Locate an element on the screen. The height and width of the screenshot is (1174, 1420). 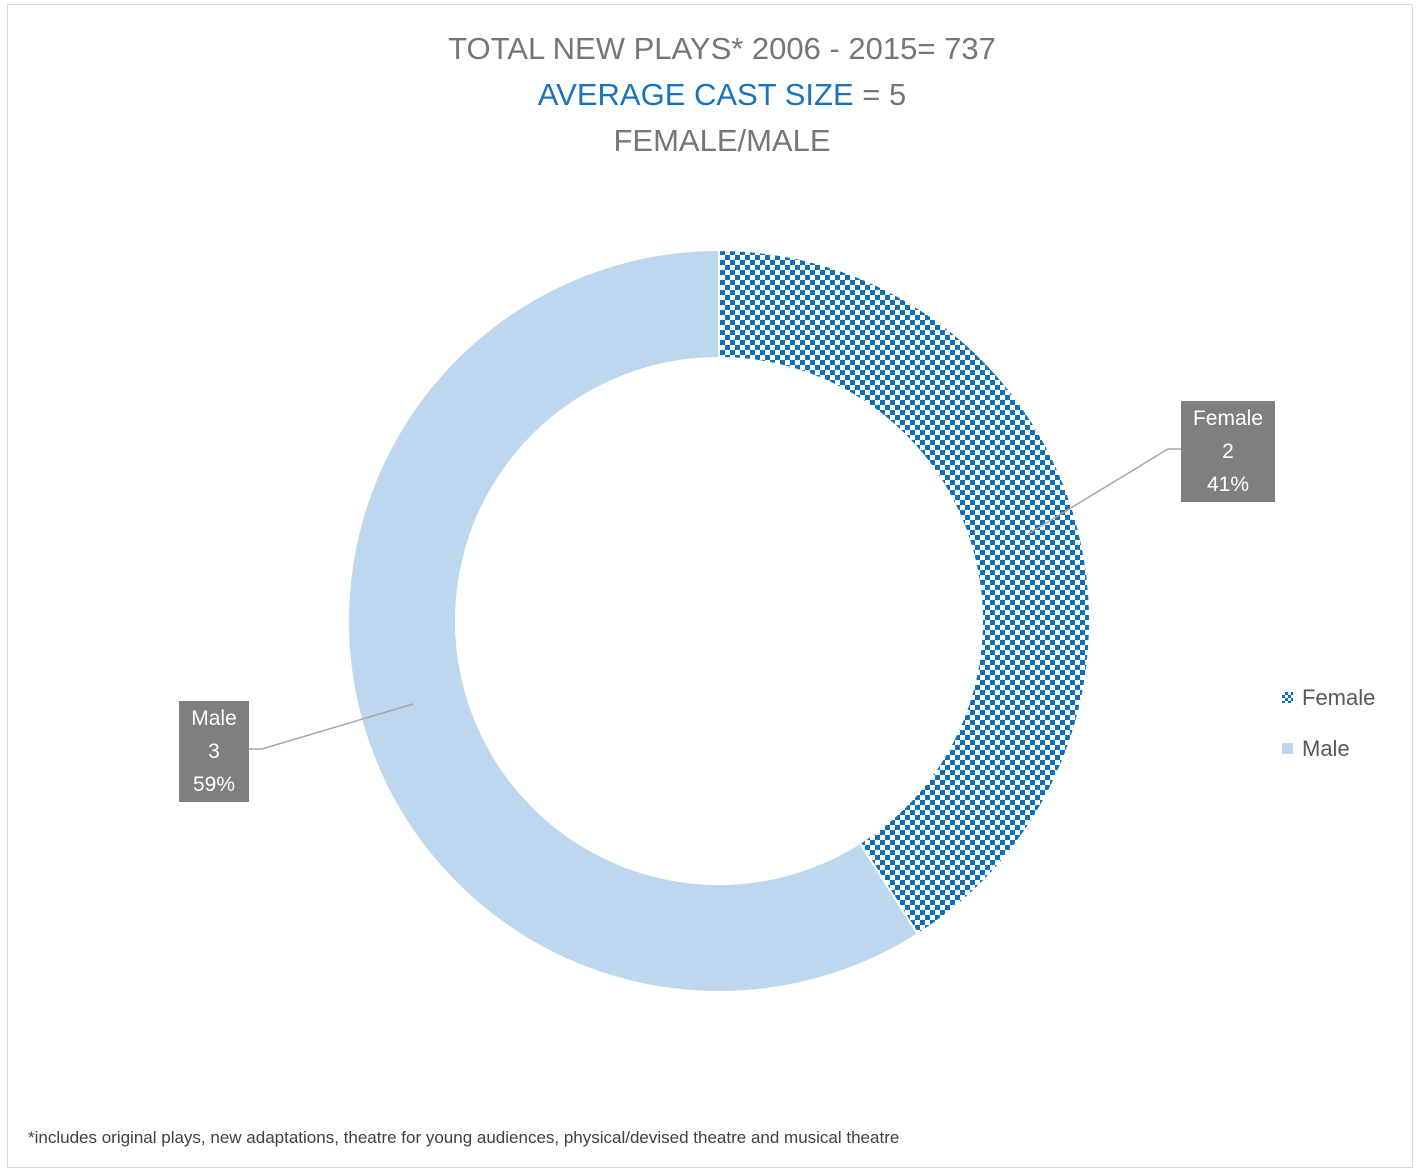
data-label-female-name: Female is located at coordinates (1228, 418).